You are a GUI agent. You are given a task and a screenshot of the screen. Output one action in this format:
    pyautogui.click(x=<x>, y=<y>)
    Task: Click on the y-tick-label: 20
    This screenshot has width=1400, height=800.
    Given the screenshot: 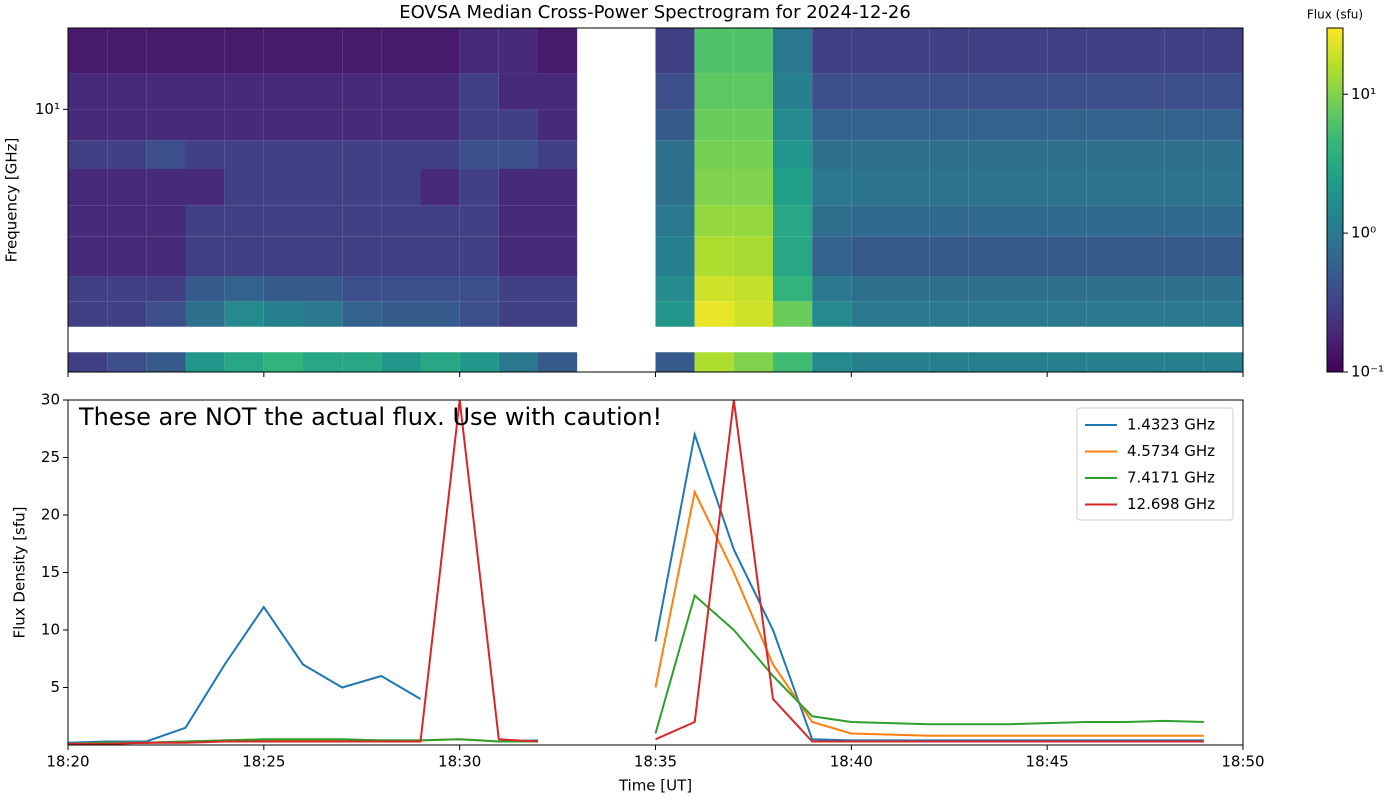 What is the action you would take?
    pyautogui.click(x=50, y=515)
    